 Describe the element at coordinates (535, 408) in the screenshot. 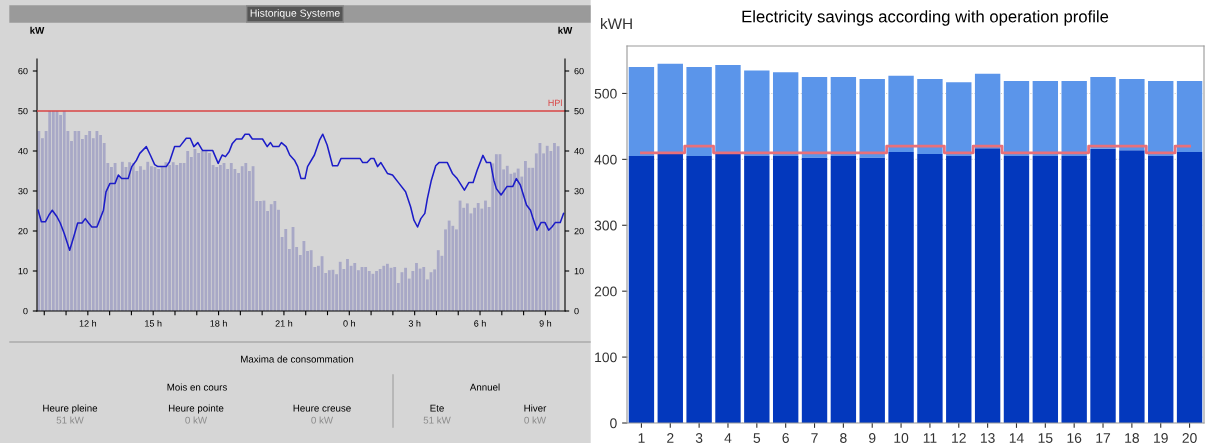

I see `text: Hiver` at that location.